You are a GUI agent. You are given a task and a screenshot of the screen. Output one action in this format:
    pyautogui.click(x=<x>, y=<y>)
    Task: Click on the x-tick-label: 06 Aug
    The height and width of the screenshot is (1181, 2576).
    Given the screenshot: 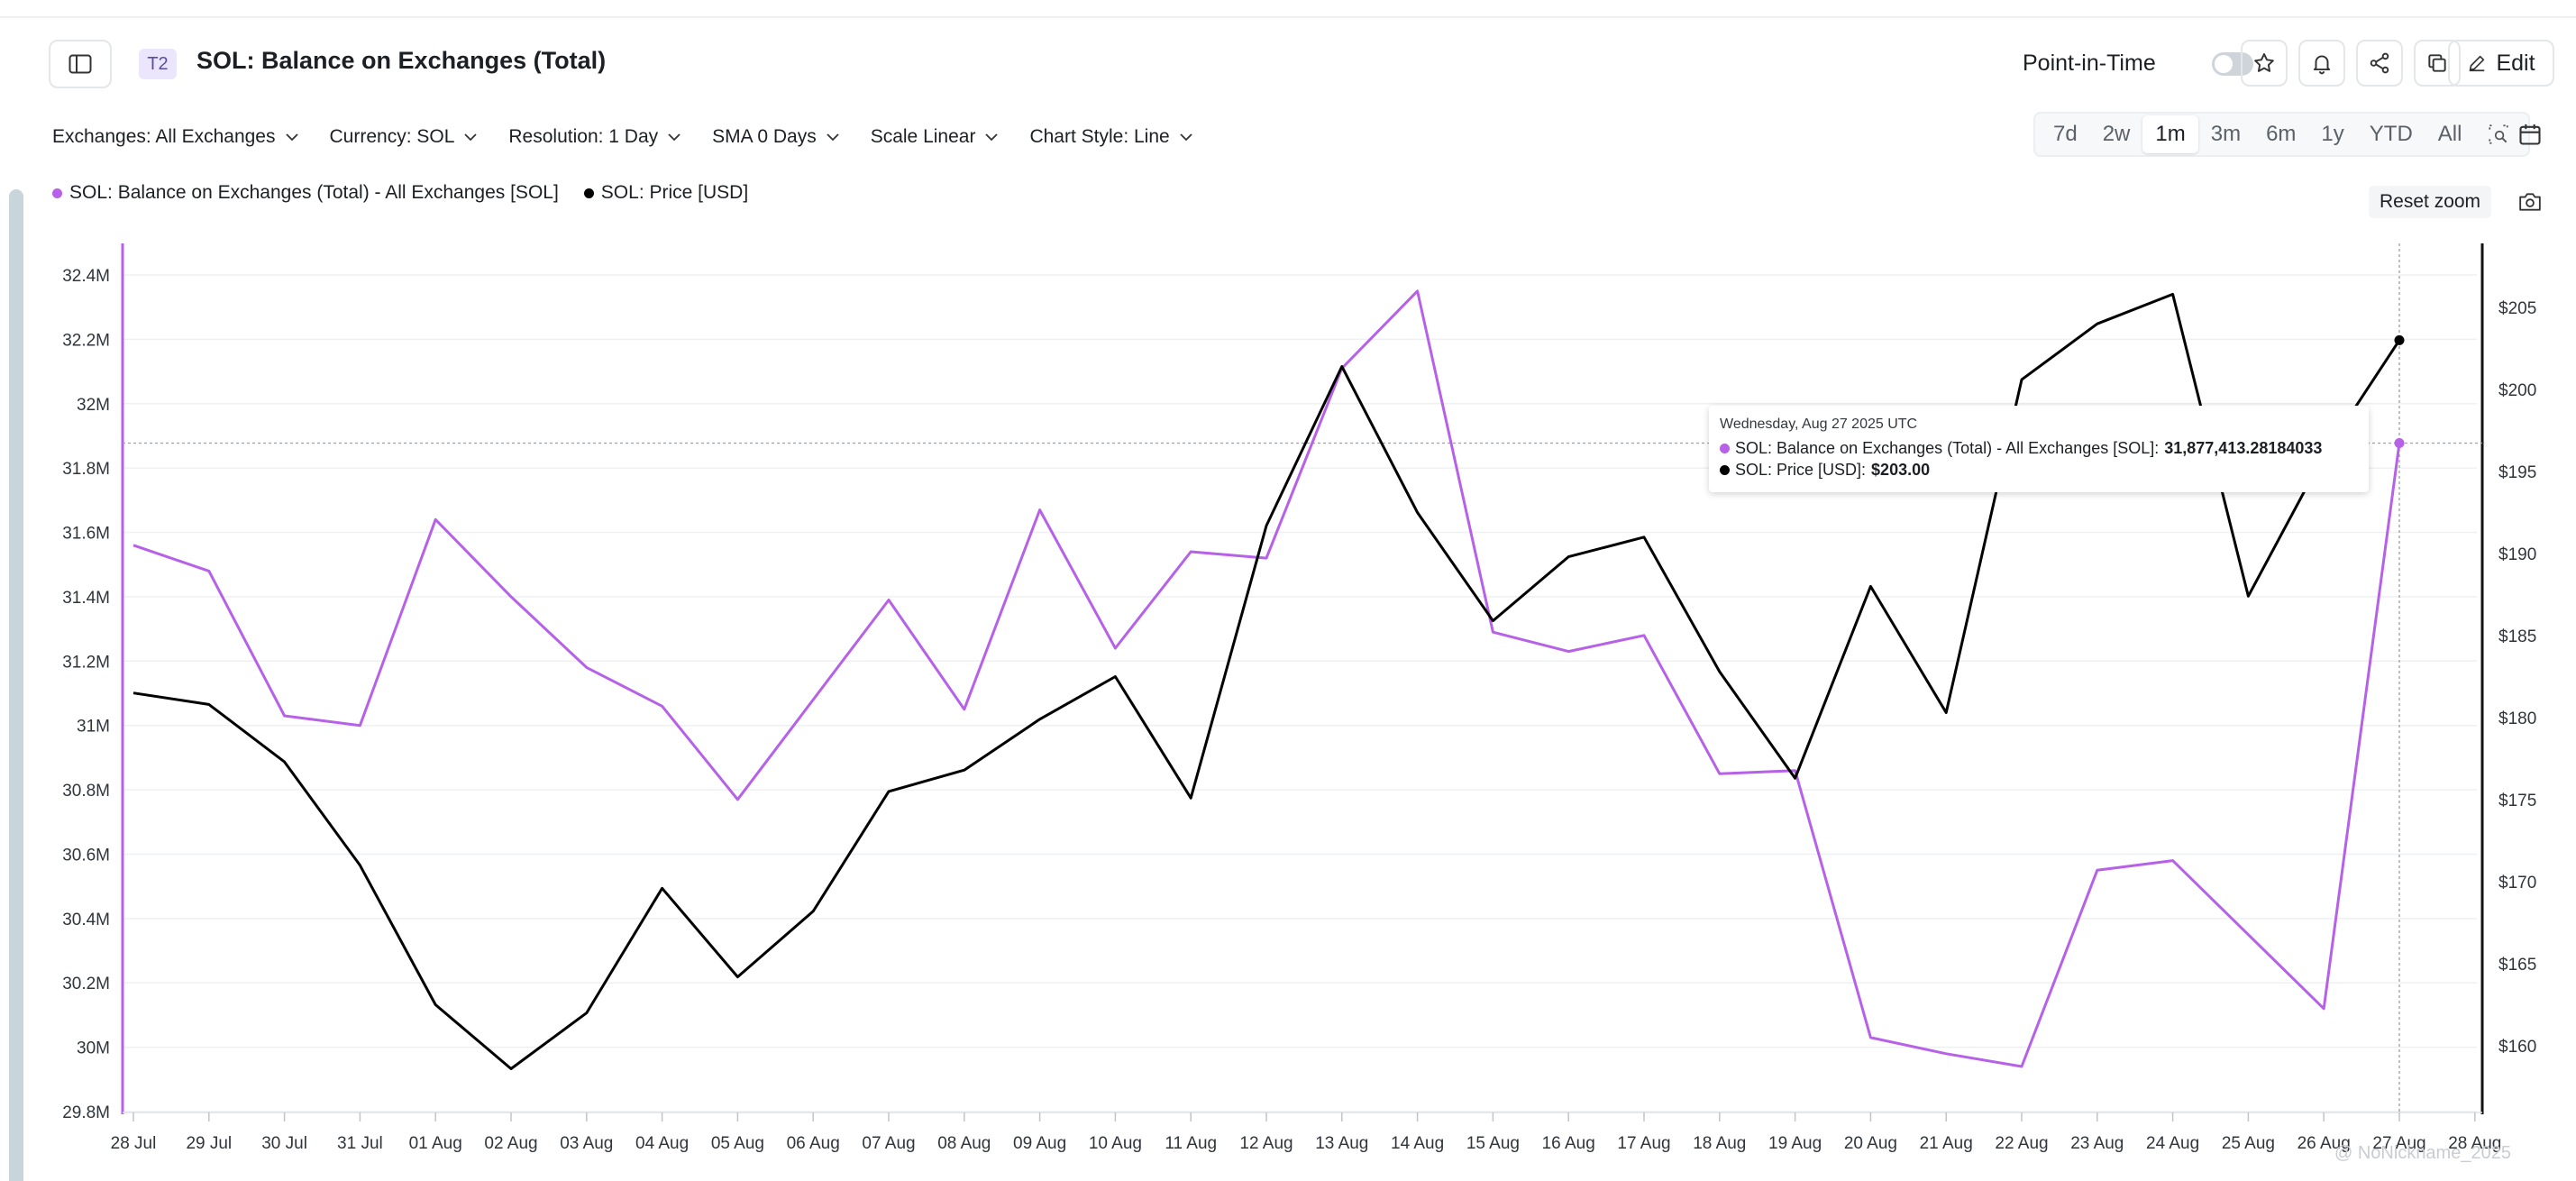 What is the action you would take?
    pyautogui.click(x=813, y=1143)
    